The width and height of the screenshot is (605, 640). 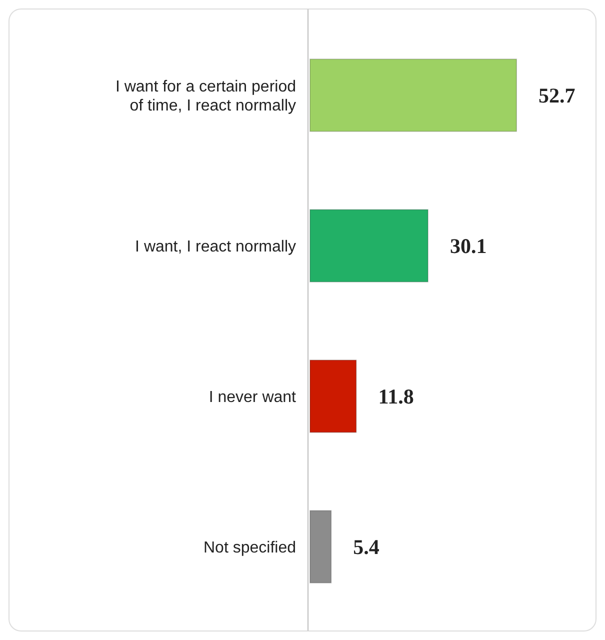 What do you see at coordinates (468, 246) in the screenshot?
I see `data-label: 30.1` at bounding box center [468, 246].